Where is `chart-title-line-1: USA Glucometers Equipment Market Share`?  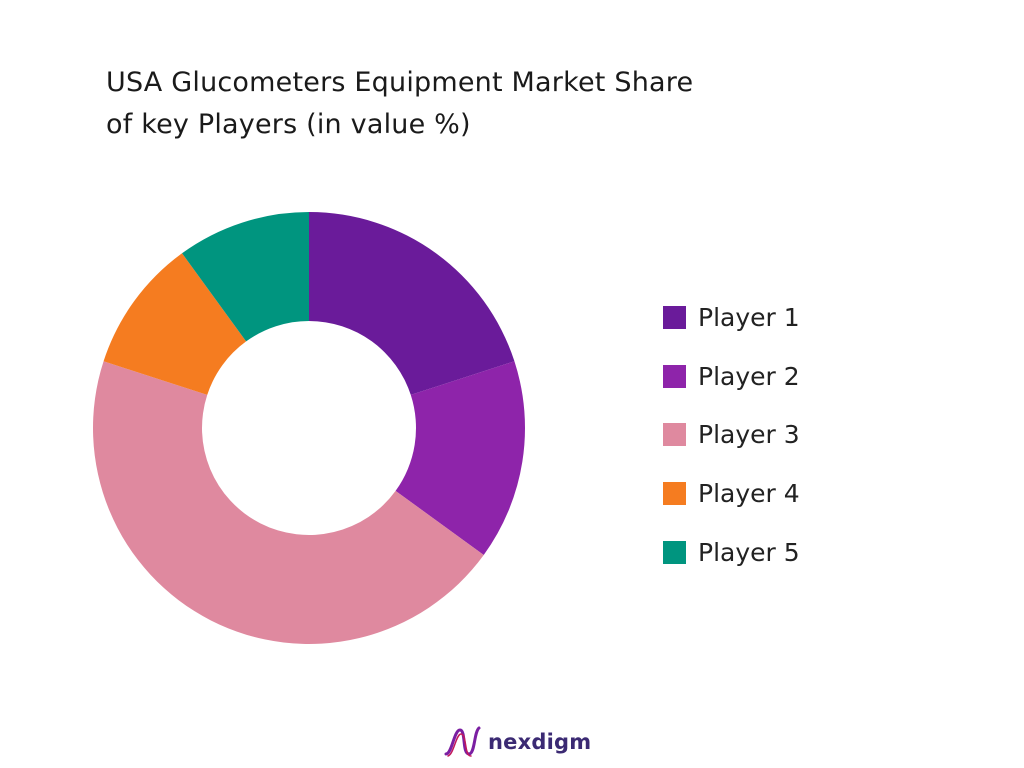 chart-title-line-1: USA Glucometers Equipment Market Share is located at coordinates (400, 82).